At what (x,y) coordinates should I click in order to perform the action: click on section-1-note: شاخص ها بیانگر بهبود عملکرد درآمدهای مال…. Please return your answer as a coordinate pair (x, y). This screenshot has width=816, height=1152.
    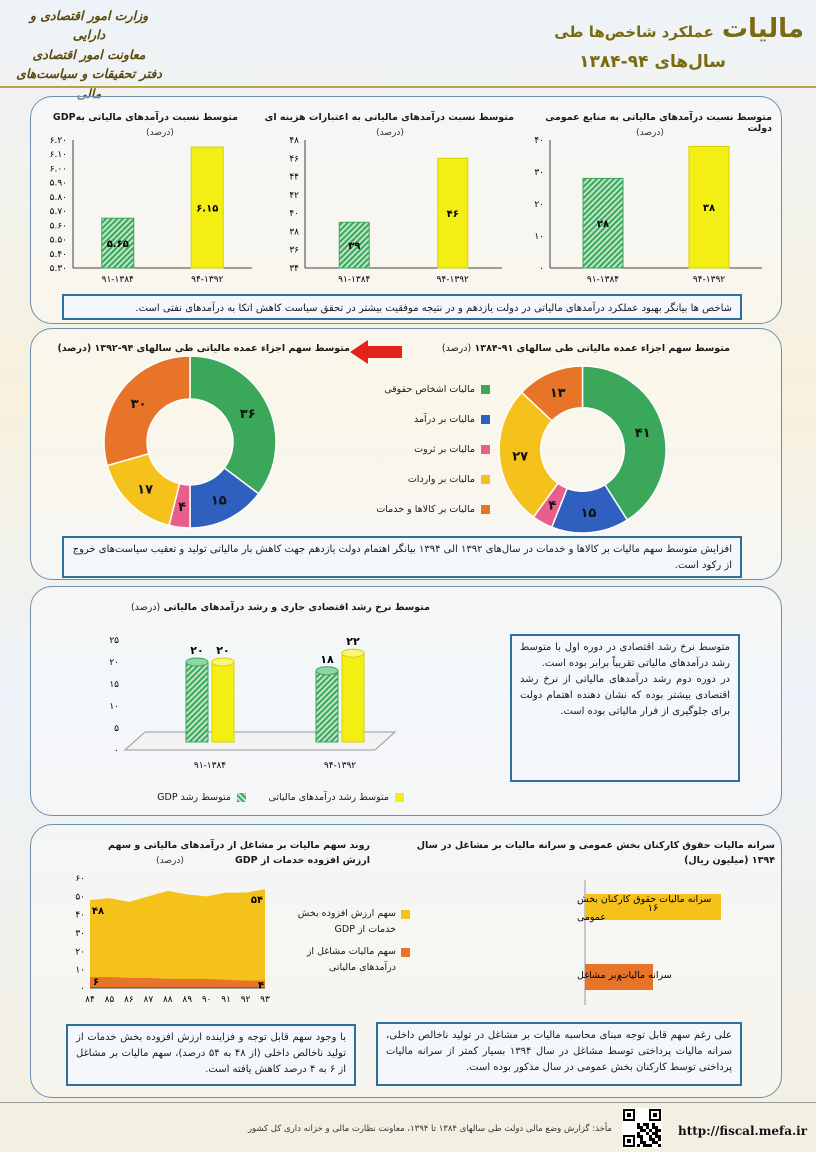
    Looking at the image, I should click on (402, 307).